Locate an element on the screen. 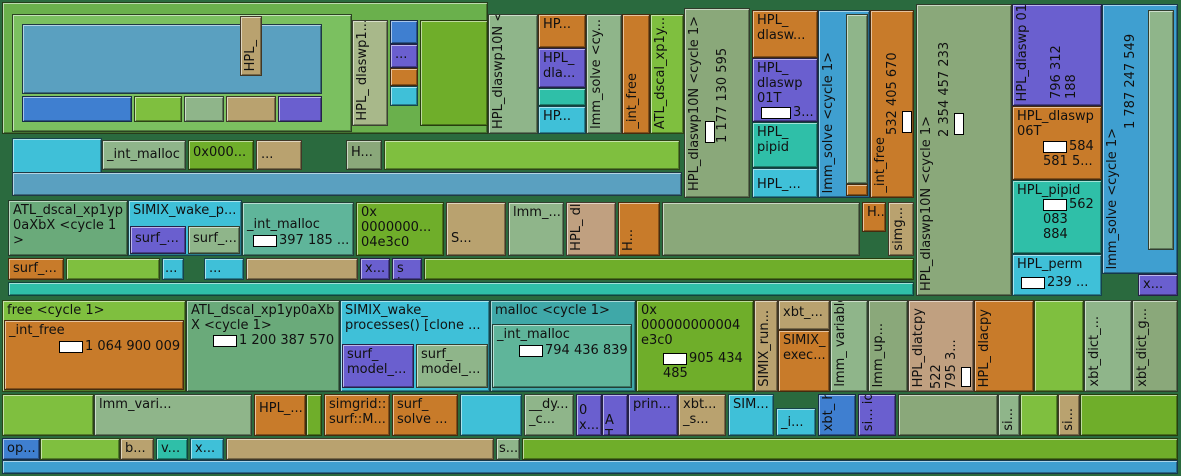 Image resolution: width=1181 pixels, height=476 pixels. node-hpl-dlaswp01t-r: HPL_dlaswp 01T 796 312 188 is located at coordinates (1057, 55).